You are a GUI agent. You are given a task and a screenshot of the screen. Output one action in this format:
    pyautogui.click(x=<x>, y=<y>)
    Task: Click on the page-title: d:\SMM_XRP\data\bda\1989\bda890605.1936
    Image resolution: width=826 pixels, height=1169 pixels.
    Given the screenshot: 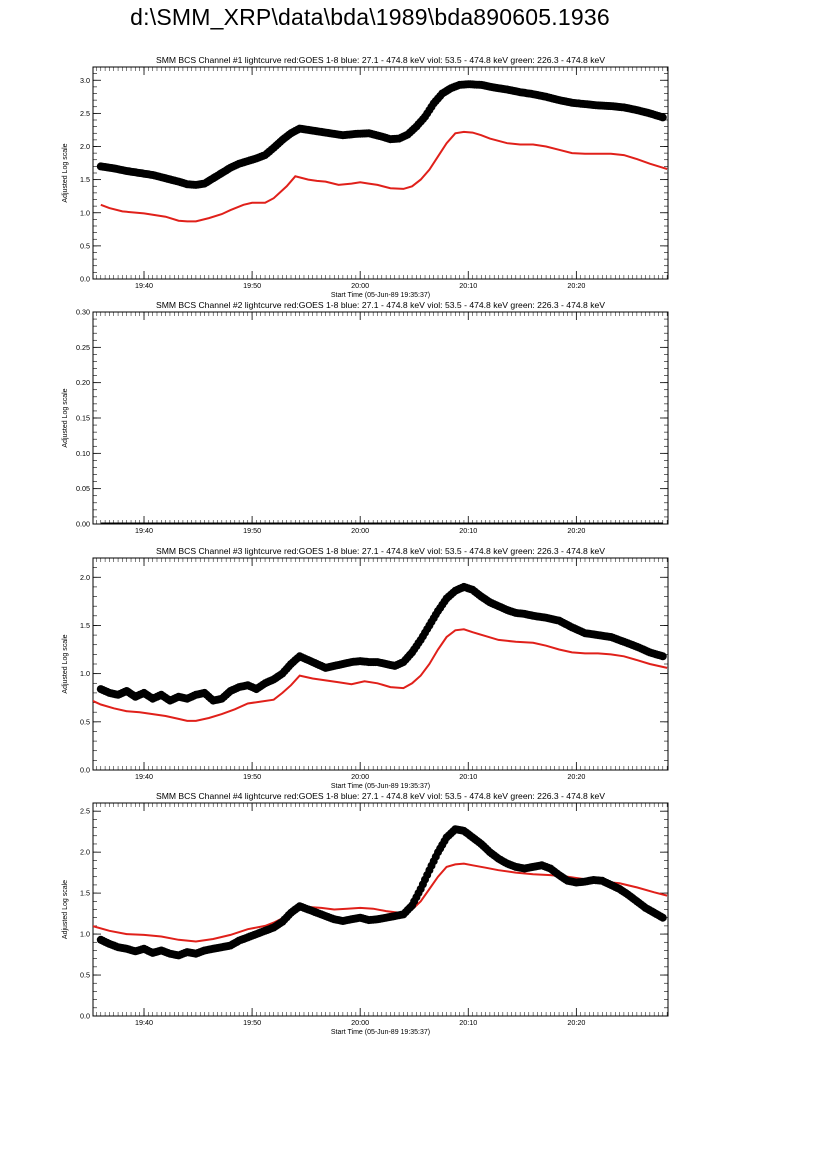 What is the action you would take?
    pyautogui.click(x=370, y=17)
    